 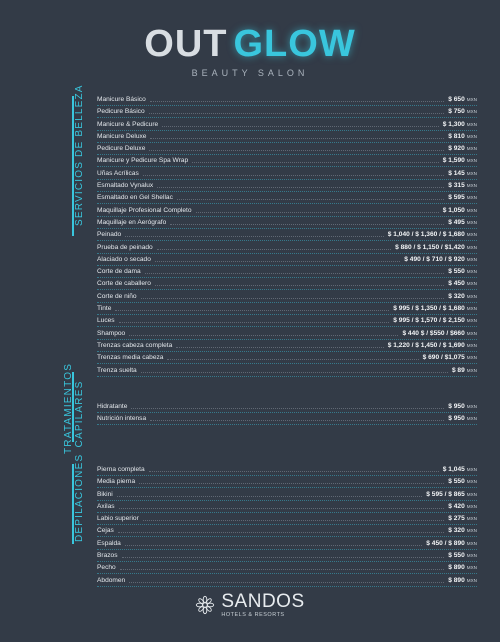 What do you see at coordinates (132, 222) in the screenshot?
I see `service-name: Maquillaje en Aerógrafo` at bounding box center [132, 222].